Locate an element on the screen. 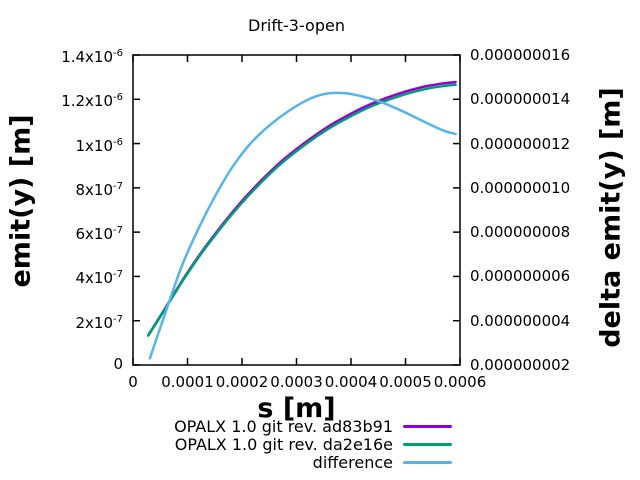  x-tick-label: 0.0003 is located at coordinates (296, 382).